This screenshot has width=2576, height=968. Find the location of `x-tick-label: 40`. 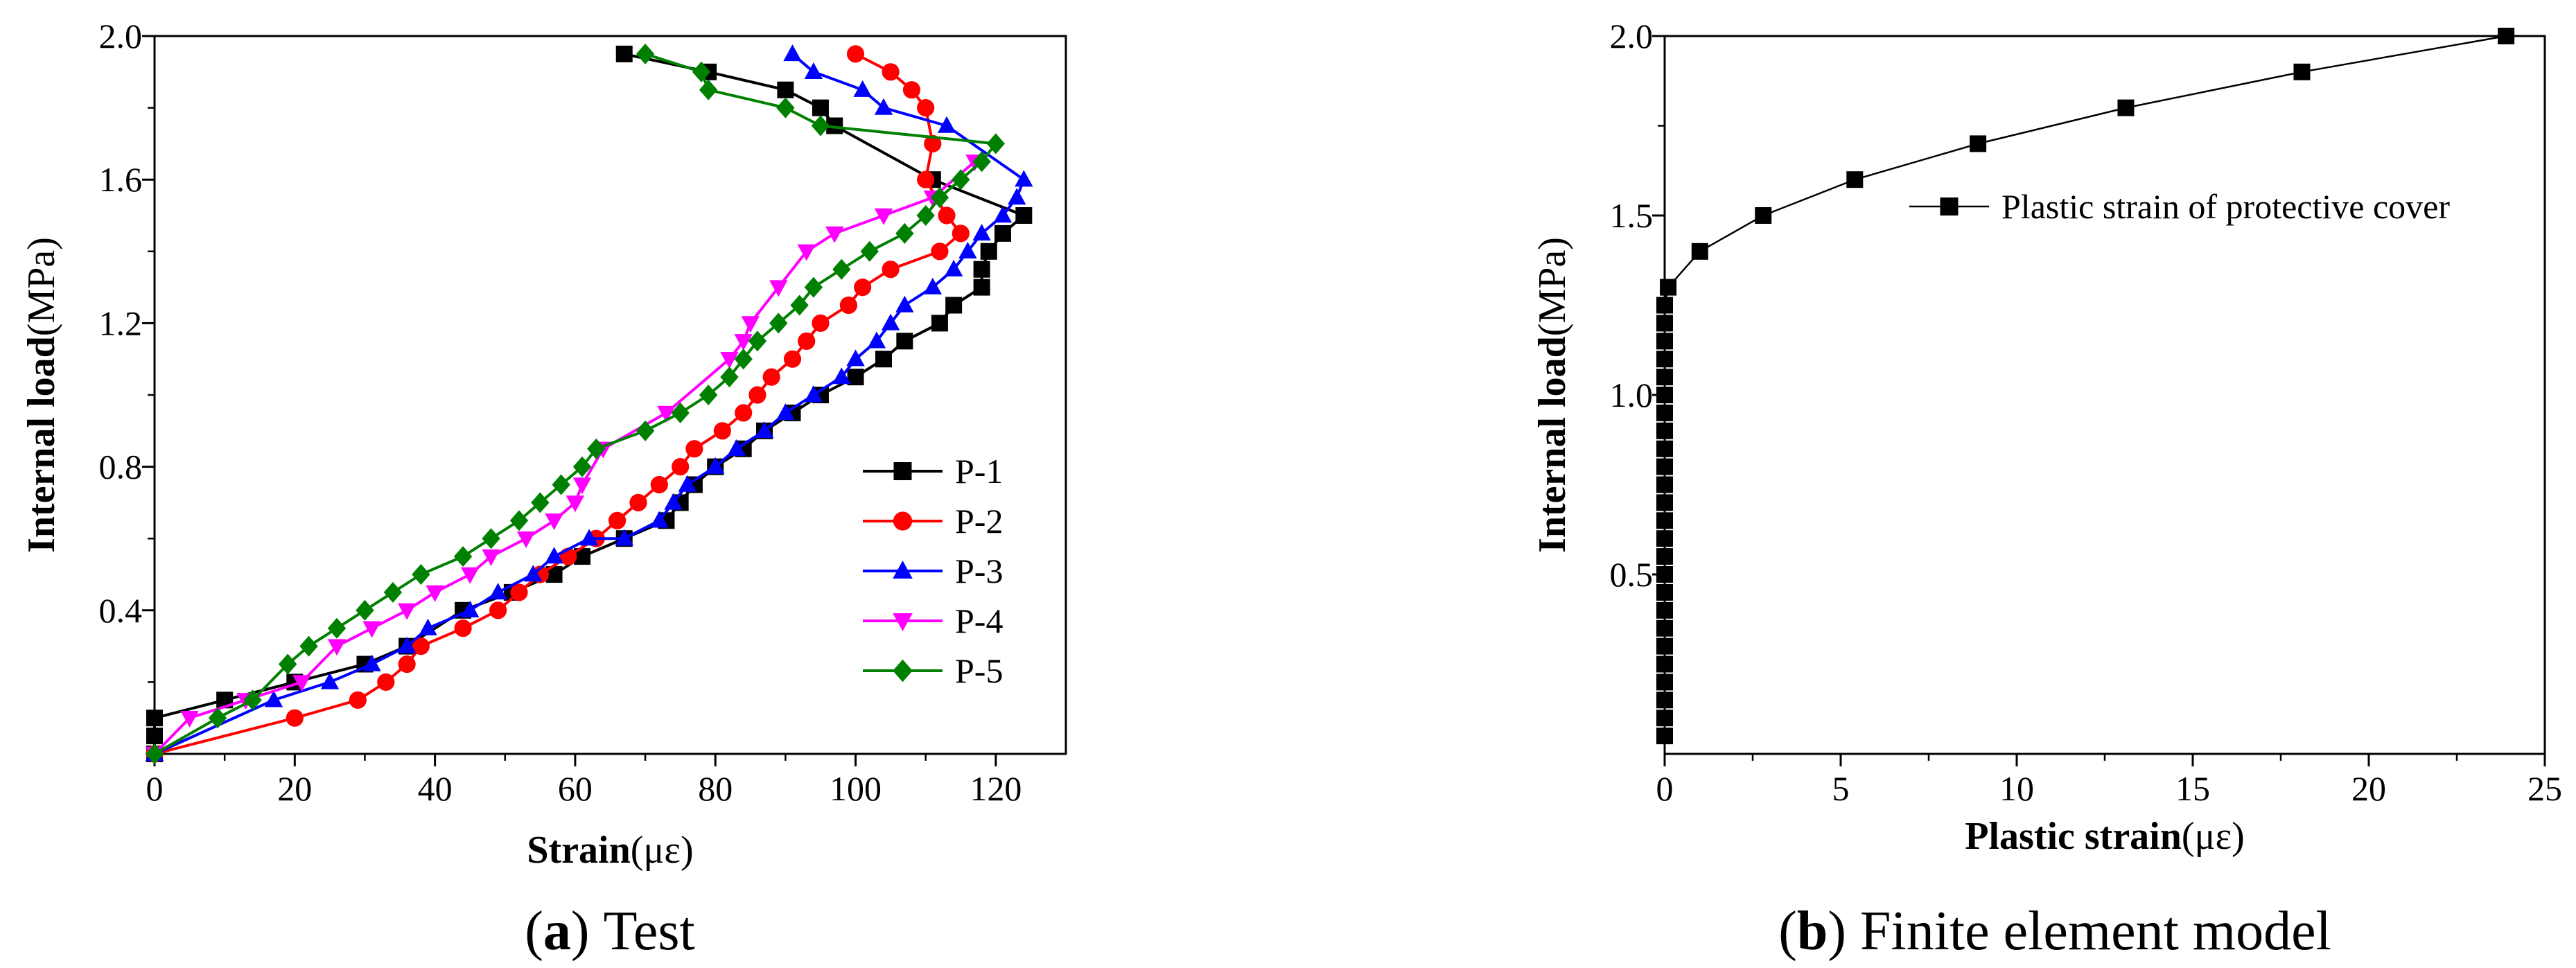

x-tick-label: 40 is located at coordinates (435, 788).